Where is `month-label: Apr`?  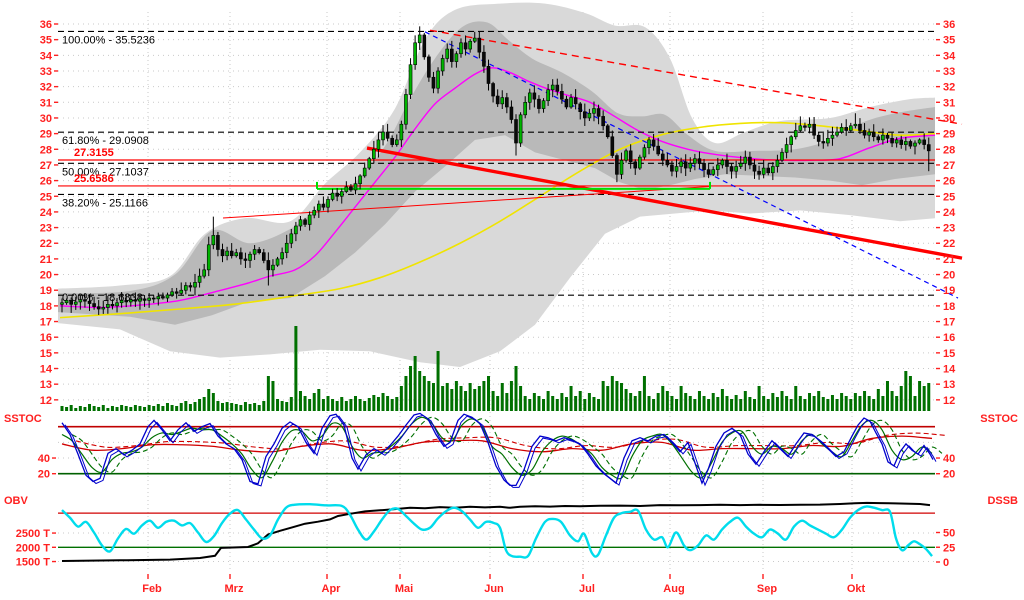
month-label: Apr is located at coordinates (332, 589).